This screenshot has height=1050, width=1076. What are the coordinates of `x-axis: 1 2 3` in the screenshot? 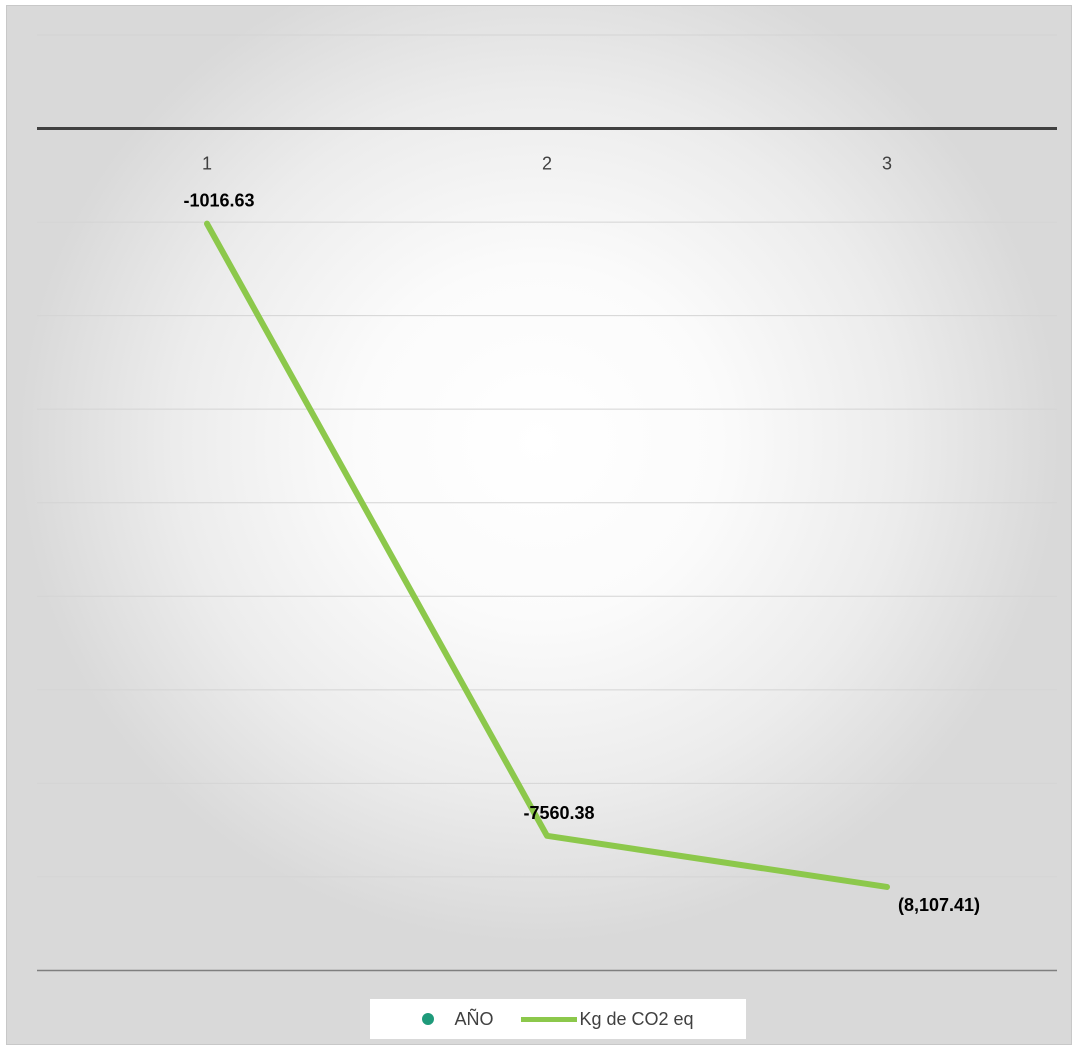 It's located at (547, 150).